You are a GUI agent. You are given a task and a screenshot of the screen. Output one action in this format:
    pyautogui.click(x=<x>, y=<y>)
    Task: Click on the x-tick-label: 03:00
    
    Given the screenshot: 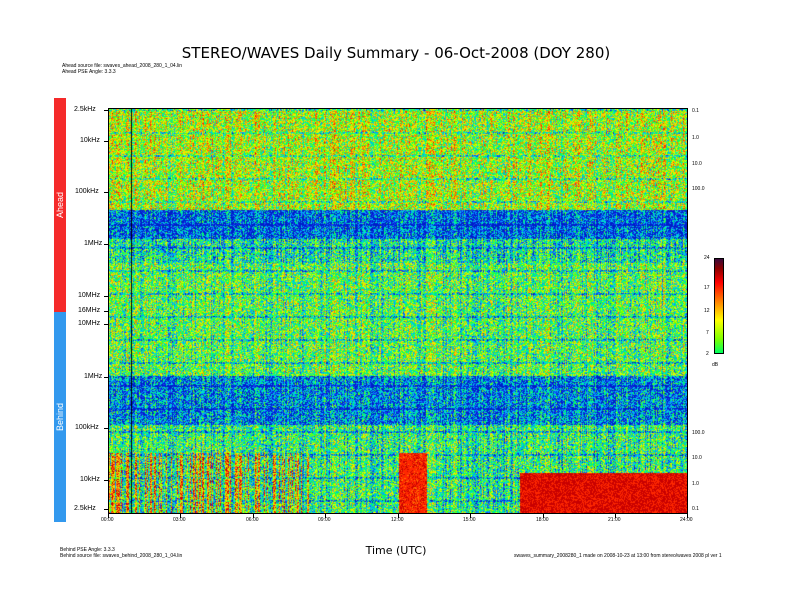 What is the action you would take?
    pyautogui.click(x=179, y=520)
    